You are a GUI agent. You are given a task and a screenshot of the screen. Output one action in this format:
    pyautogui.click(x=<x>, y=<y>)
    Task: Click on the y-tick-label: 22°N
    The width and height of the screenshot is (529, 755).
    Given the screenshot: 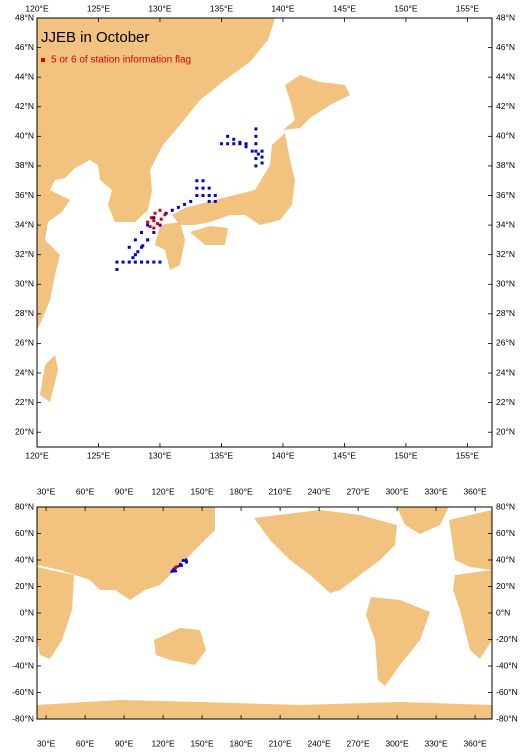 What is the action you would take?
    pyautogui.click(x=505, y=402)
    